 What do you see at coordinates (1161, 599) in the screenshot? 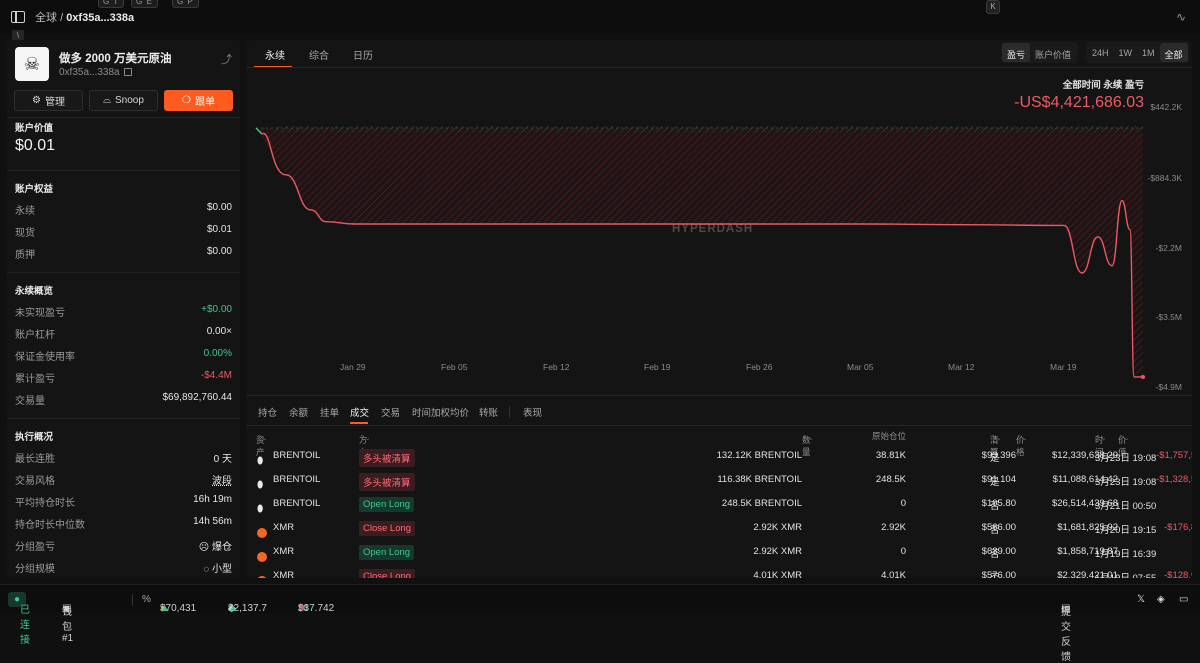
I see `discord-icon: ◈` at bounding box center [1161, 599].